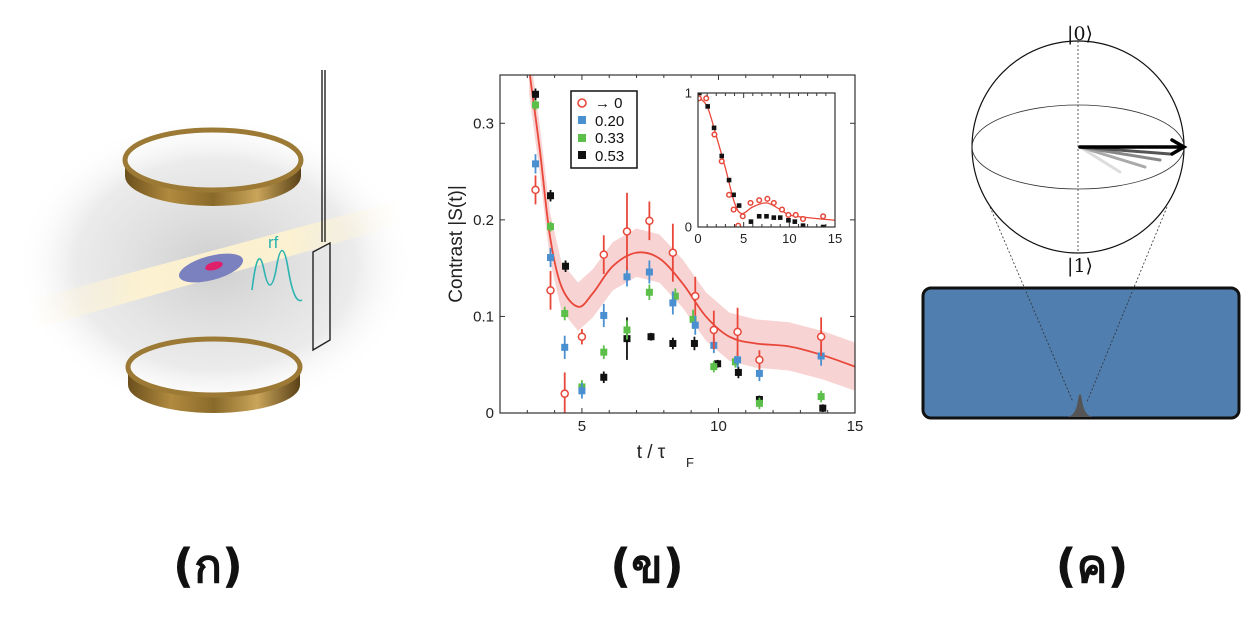 This screenshot has height=623, width=1256. Describe the element at coordinates (582, 120) in the screenshot. I see `legend-marker-blue` at that location.